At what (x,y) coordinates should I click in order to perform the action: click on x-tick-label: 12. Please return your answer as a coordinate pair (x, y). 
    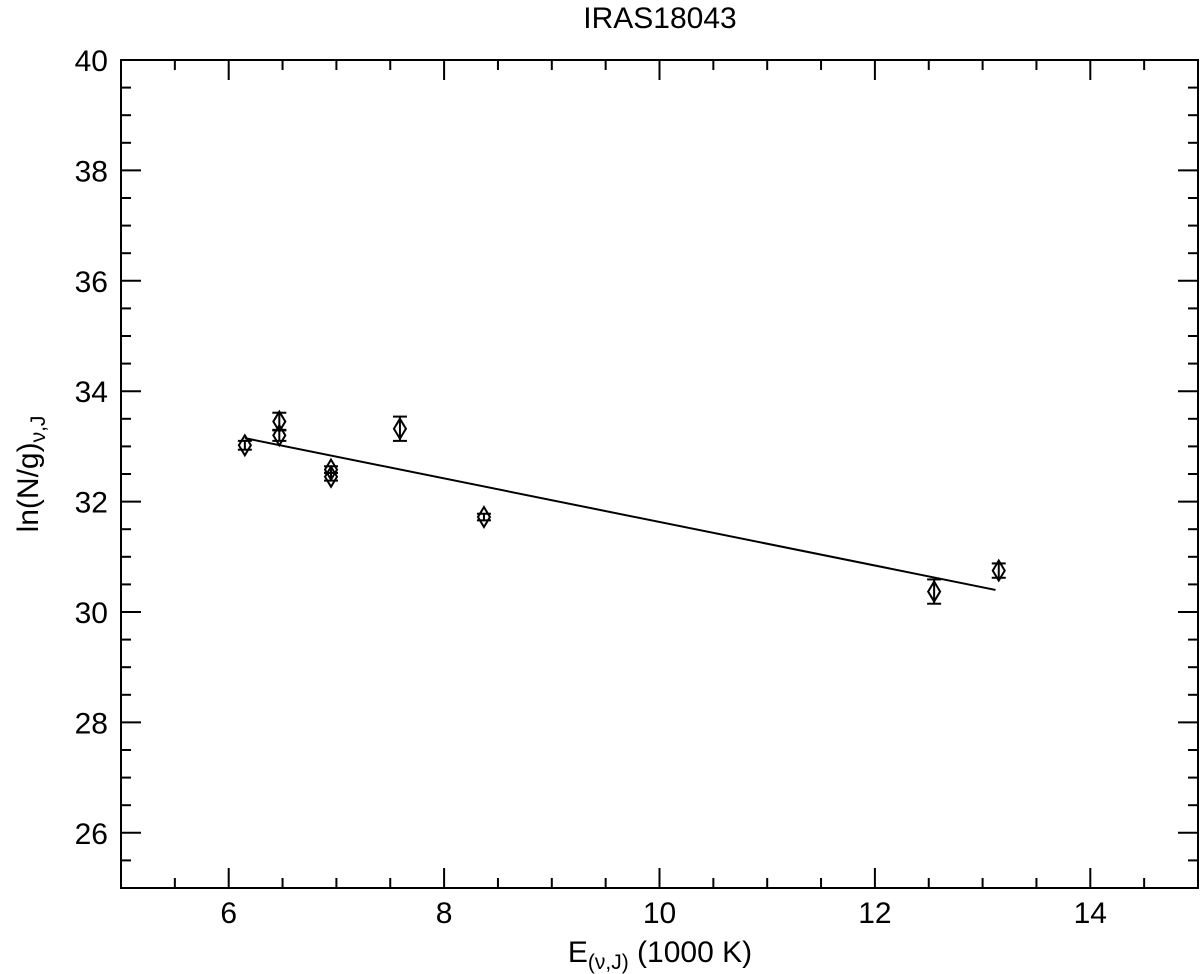
    Looking at the image, I should click on (874, 913).